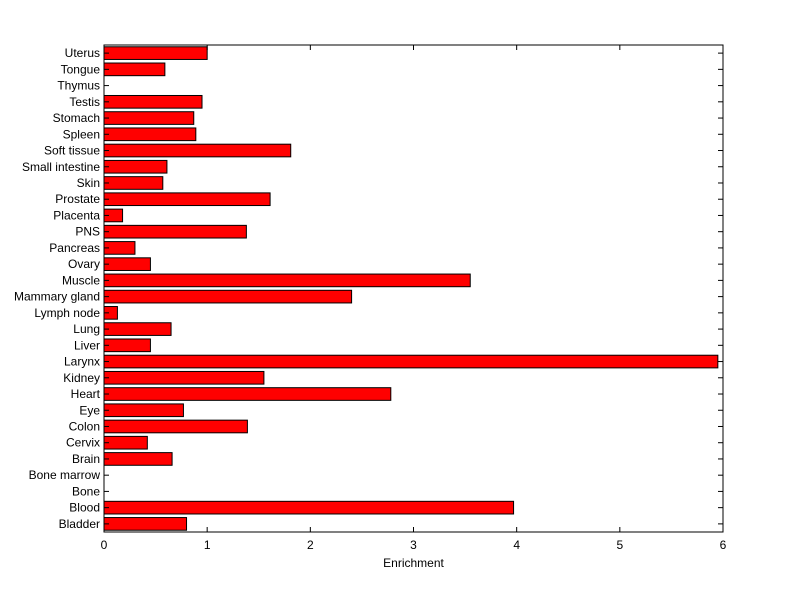  What do you see at coordinates (175, 231) in the screenshot?
I see `bar-pns` at bounding box center [175, 231].